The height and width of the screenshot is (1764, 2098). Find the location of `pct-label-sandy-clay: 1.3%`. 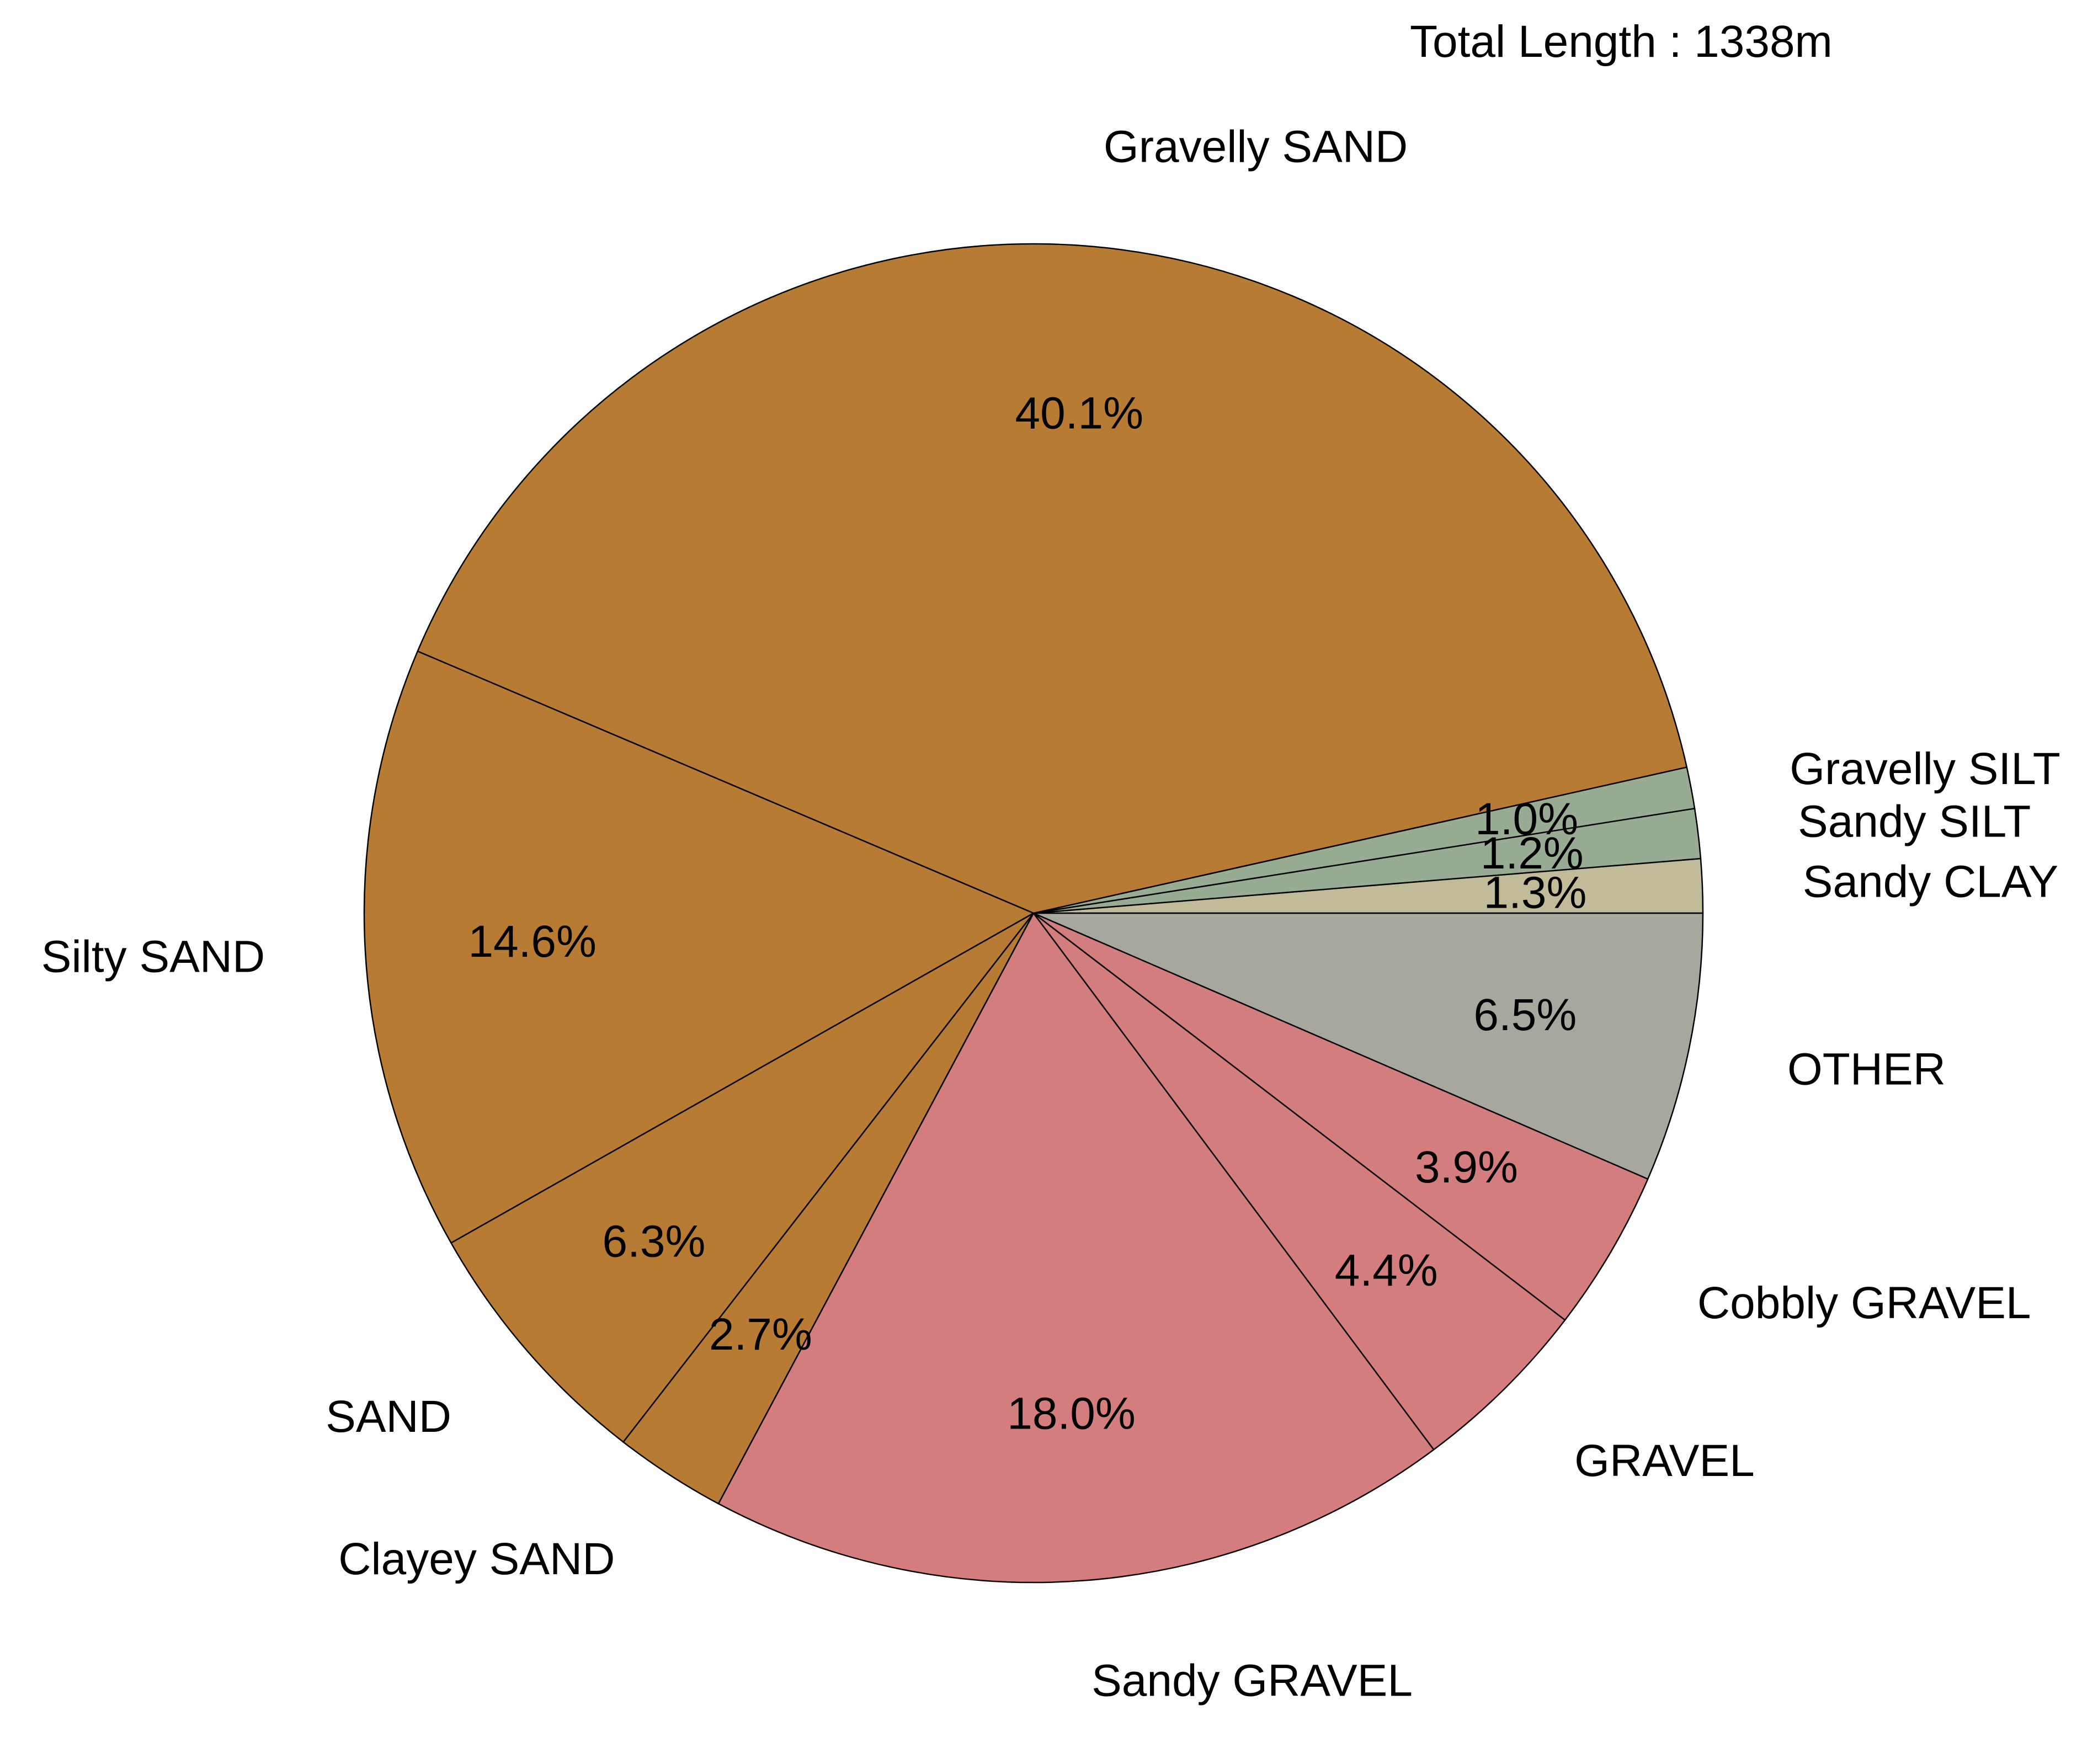

pct-label-sandy-clay: 1.3% is located at coordinates (1536, 892).